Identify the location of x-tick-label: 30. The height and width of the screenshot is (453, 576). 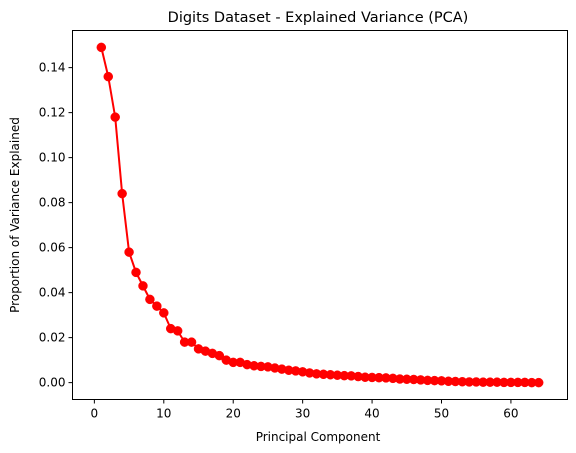
(302, 414).